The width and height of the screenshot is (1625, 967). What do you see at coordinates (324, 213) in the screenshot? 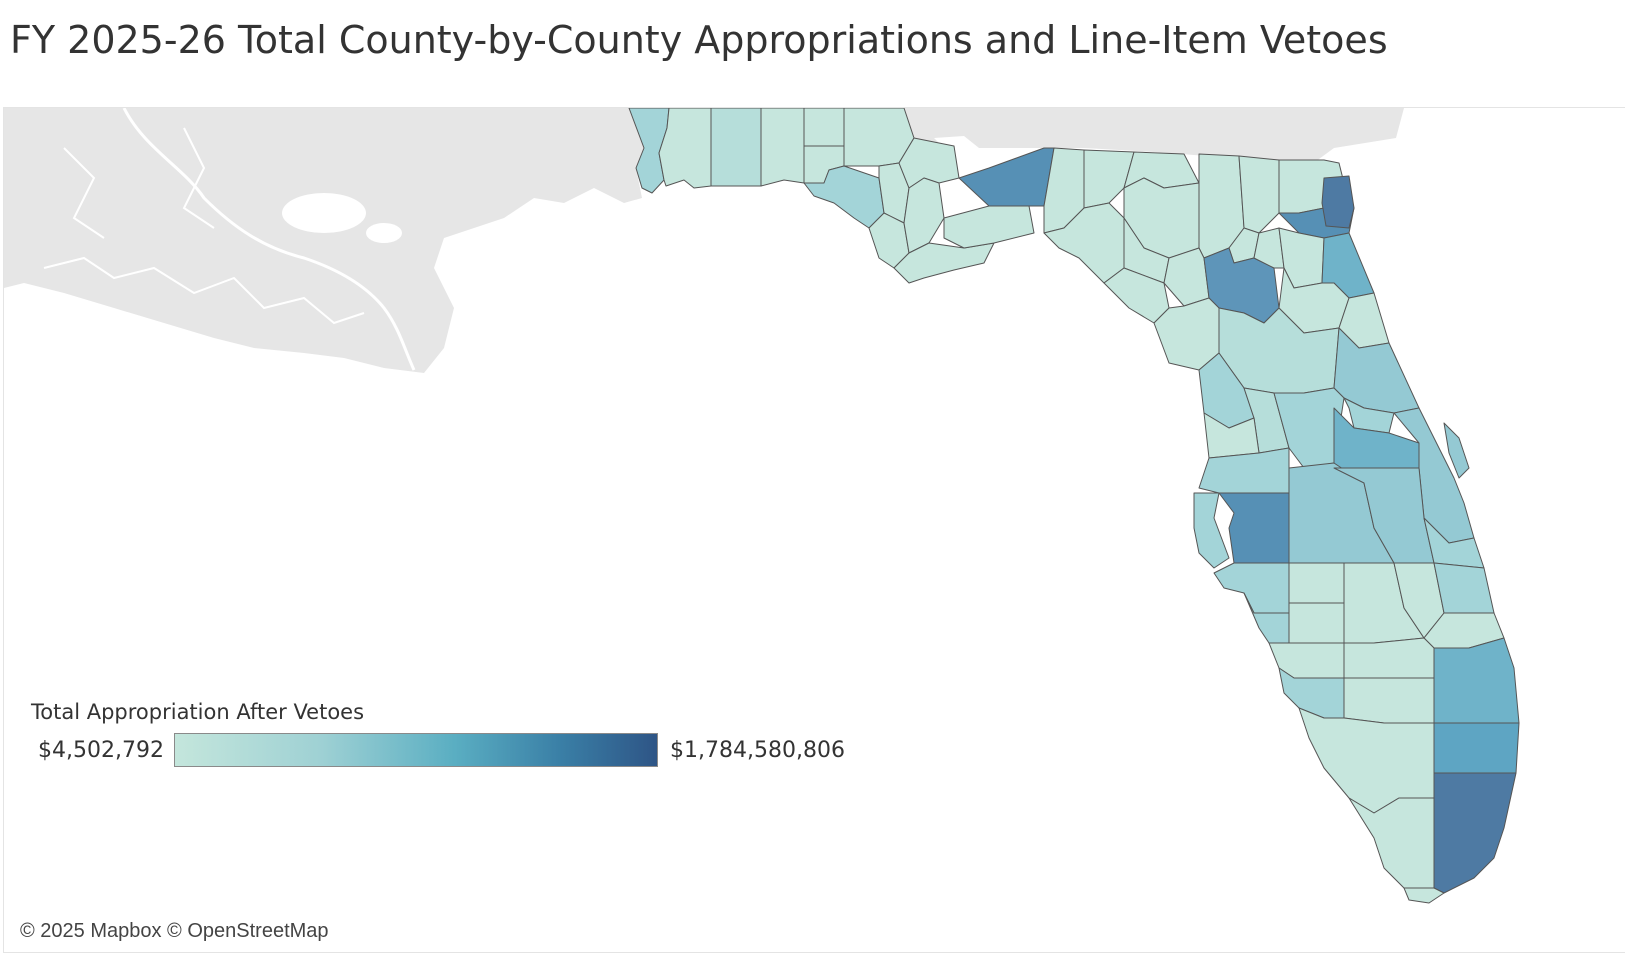
I see `lake-pontchartrain` at bounding box center [324, 213].